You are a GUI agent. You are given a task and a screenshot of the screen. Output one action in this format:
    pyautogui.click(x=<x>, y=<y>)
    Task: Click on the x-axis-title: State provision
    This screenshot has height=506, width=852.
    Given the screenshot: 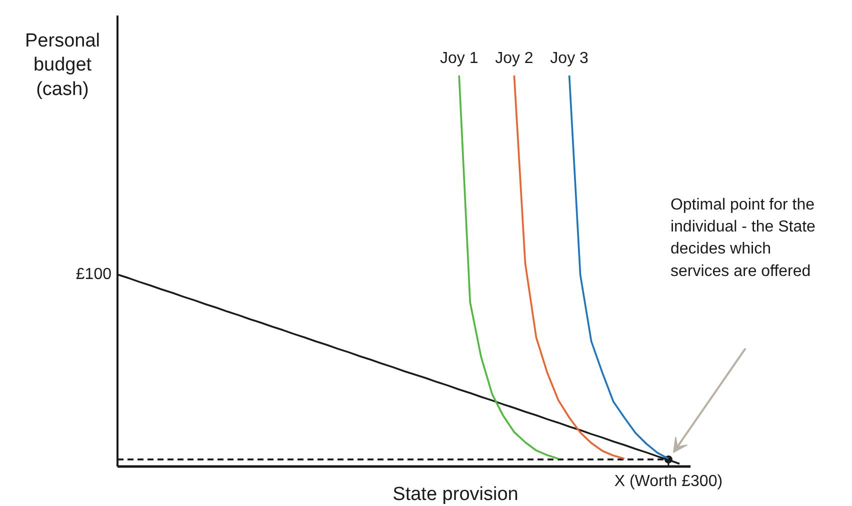 What is the action you would take?
    pyautogui.click(x=455, y=494)
    